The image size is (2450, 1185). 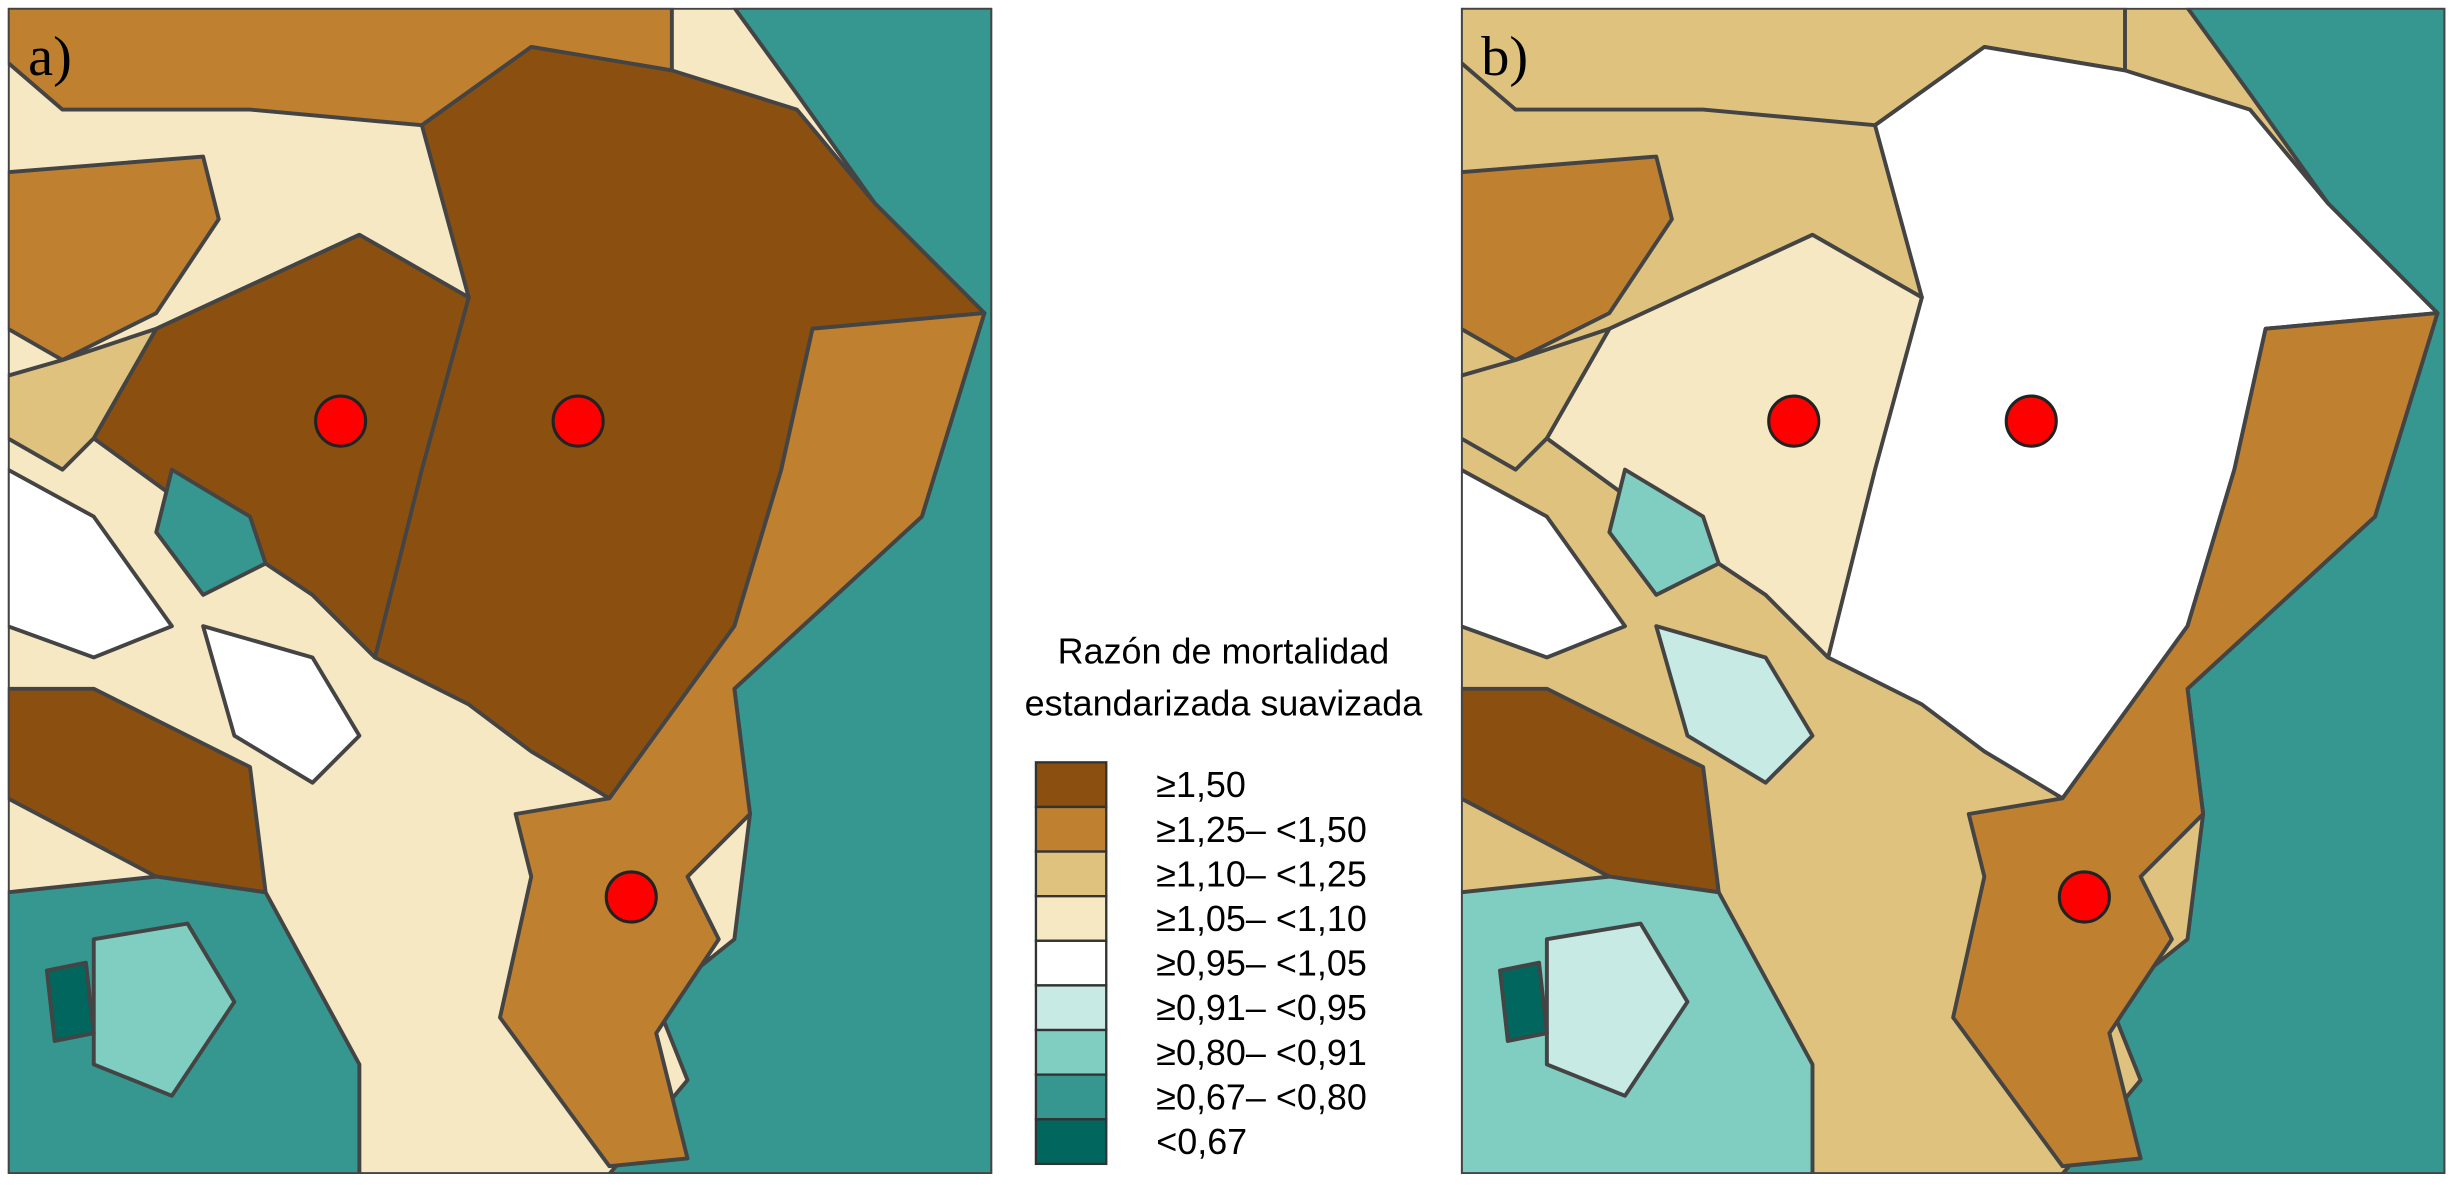 I want to click on panel-label: b), so click(x=1504, y=57).